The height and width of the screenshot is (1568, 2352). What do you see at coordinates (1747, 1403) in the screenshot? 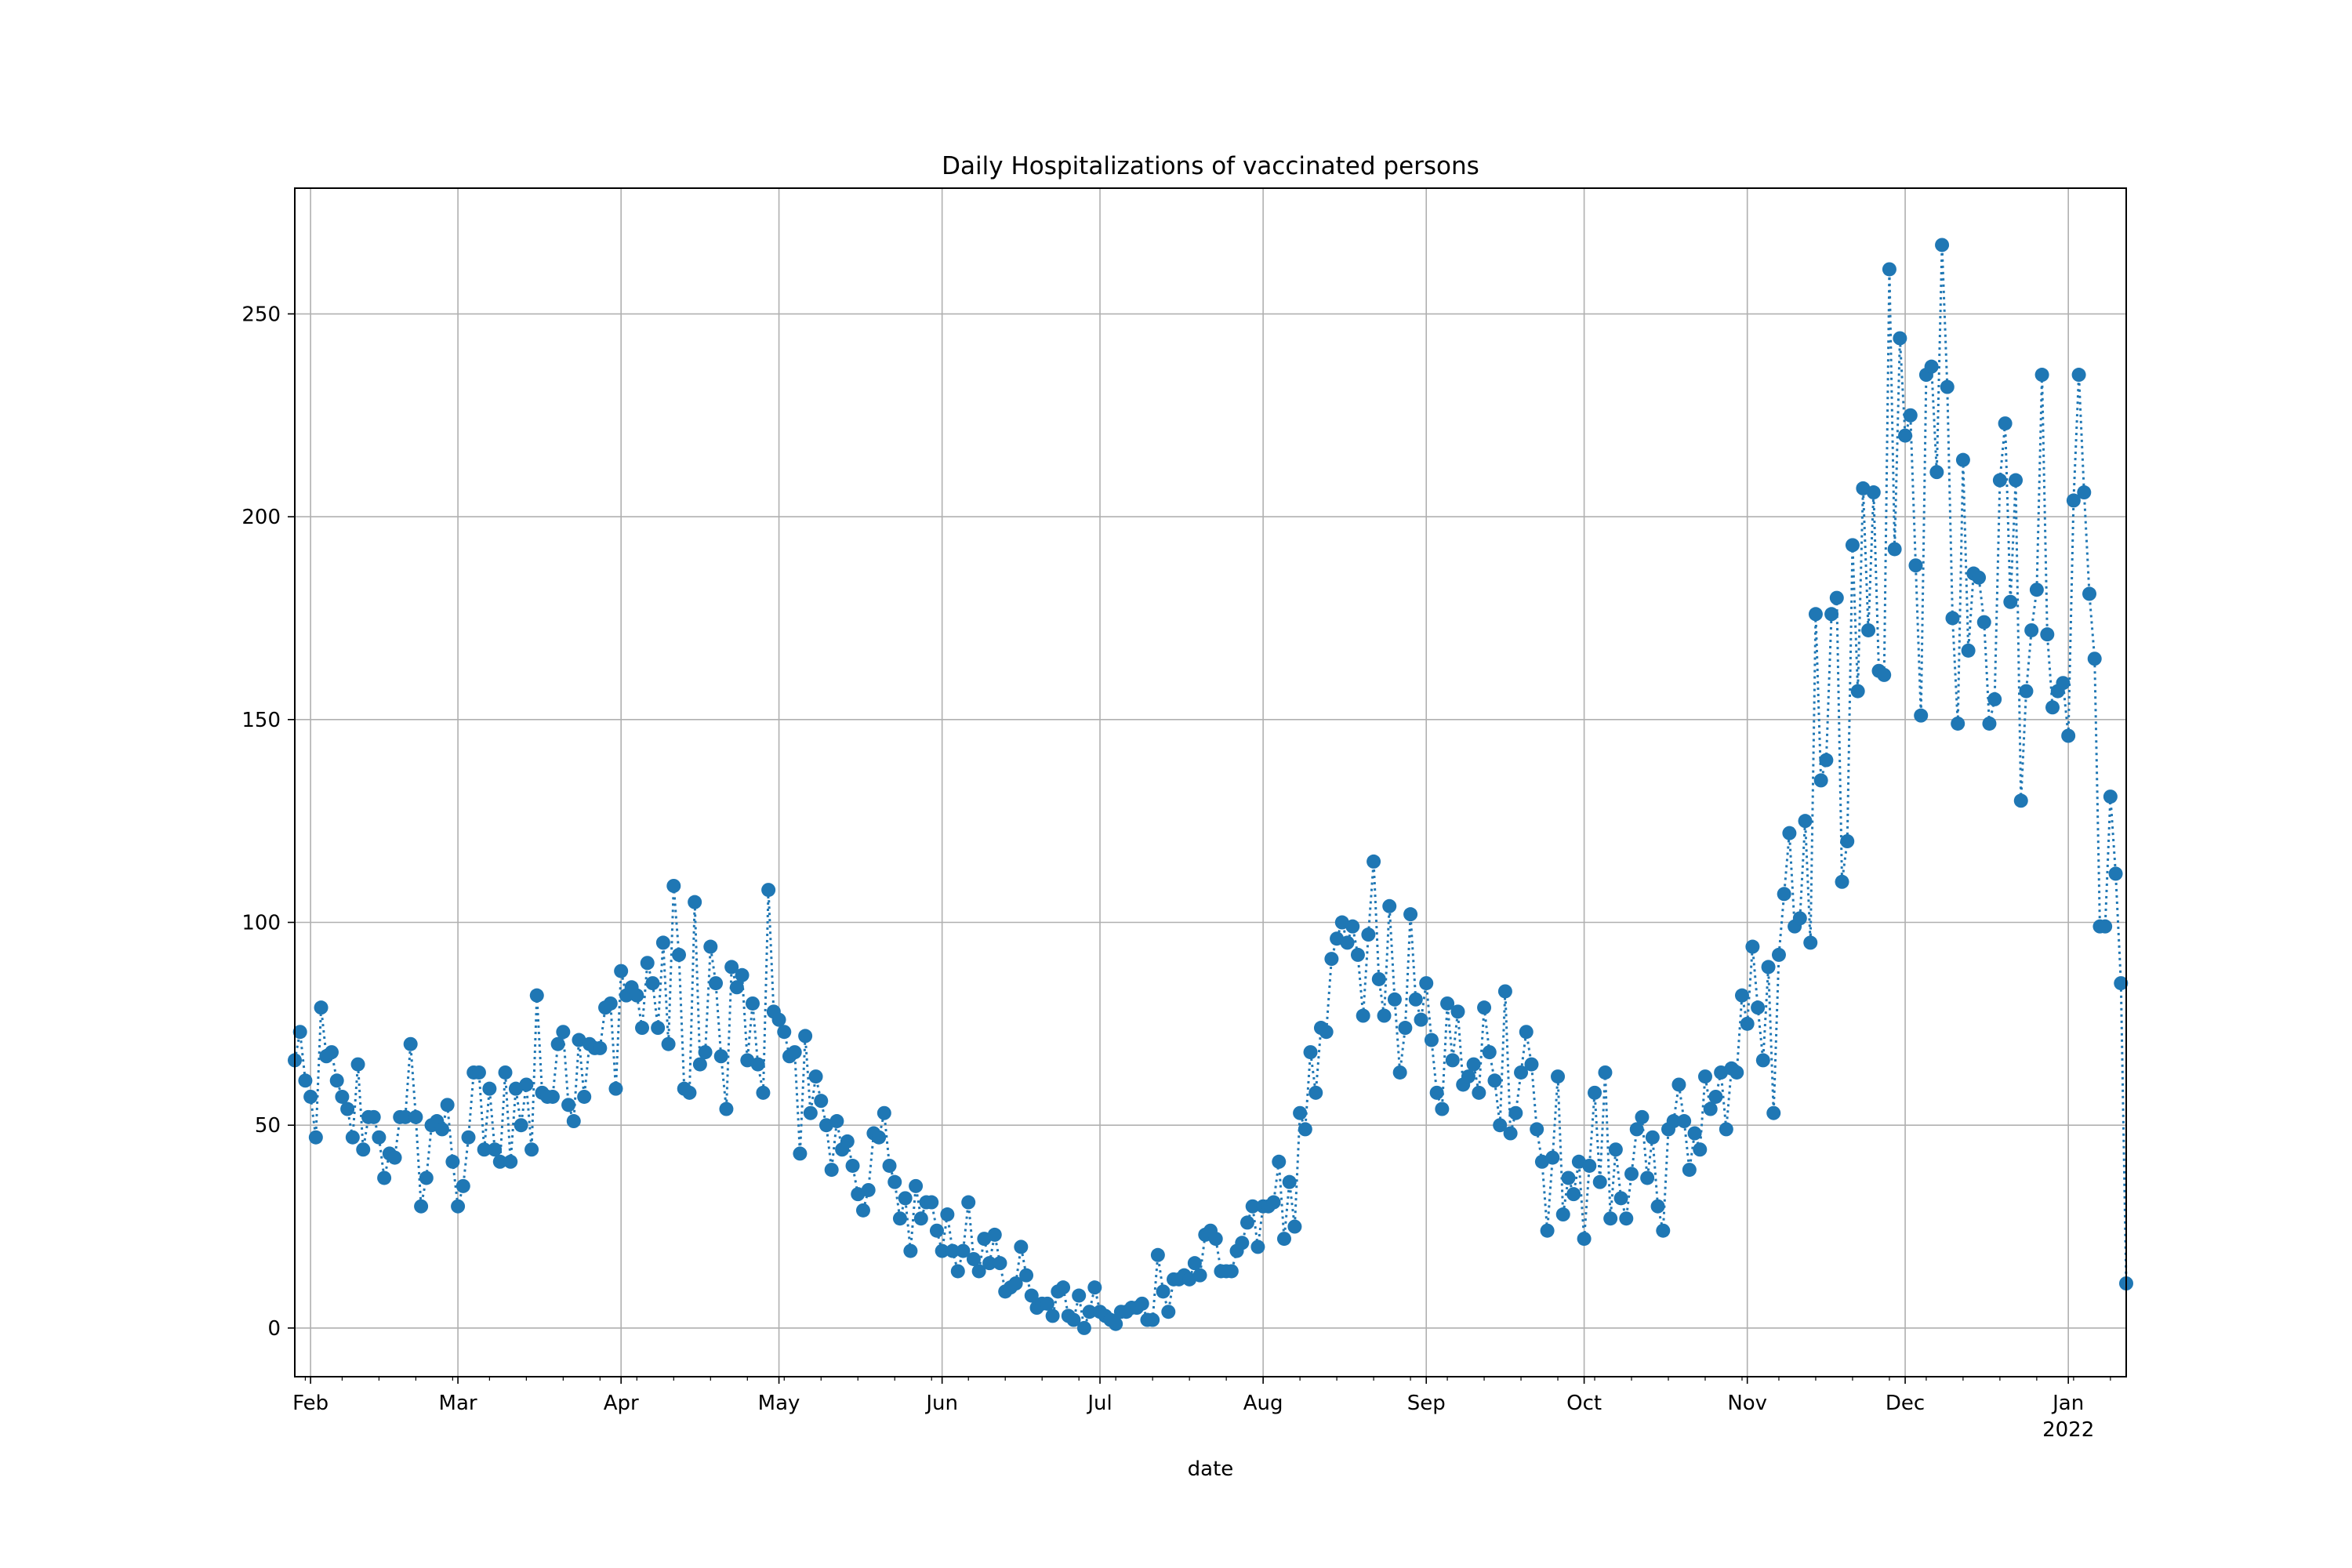
I see `x-tick-label: Nov` at bounding box center [1747, 1403].